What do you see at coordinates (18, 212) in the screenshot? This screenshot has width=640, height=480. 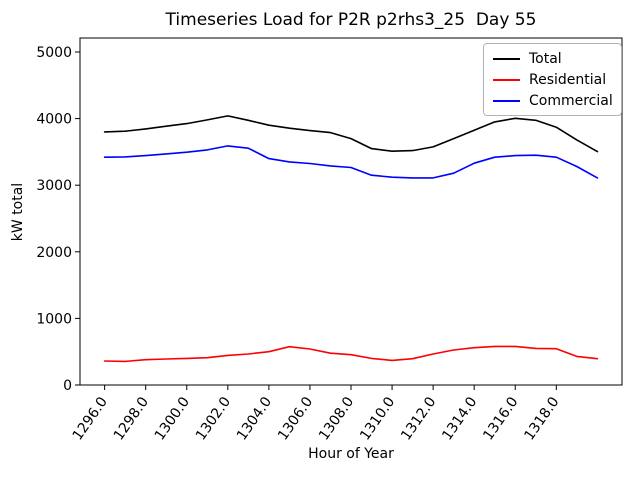 I see `y-axis-label: kW total` at bounding box center [18, 212].